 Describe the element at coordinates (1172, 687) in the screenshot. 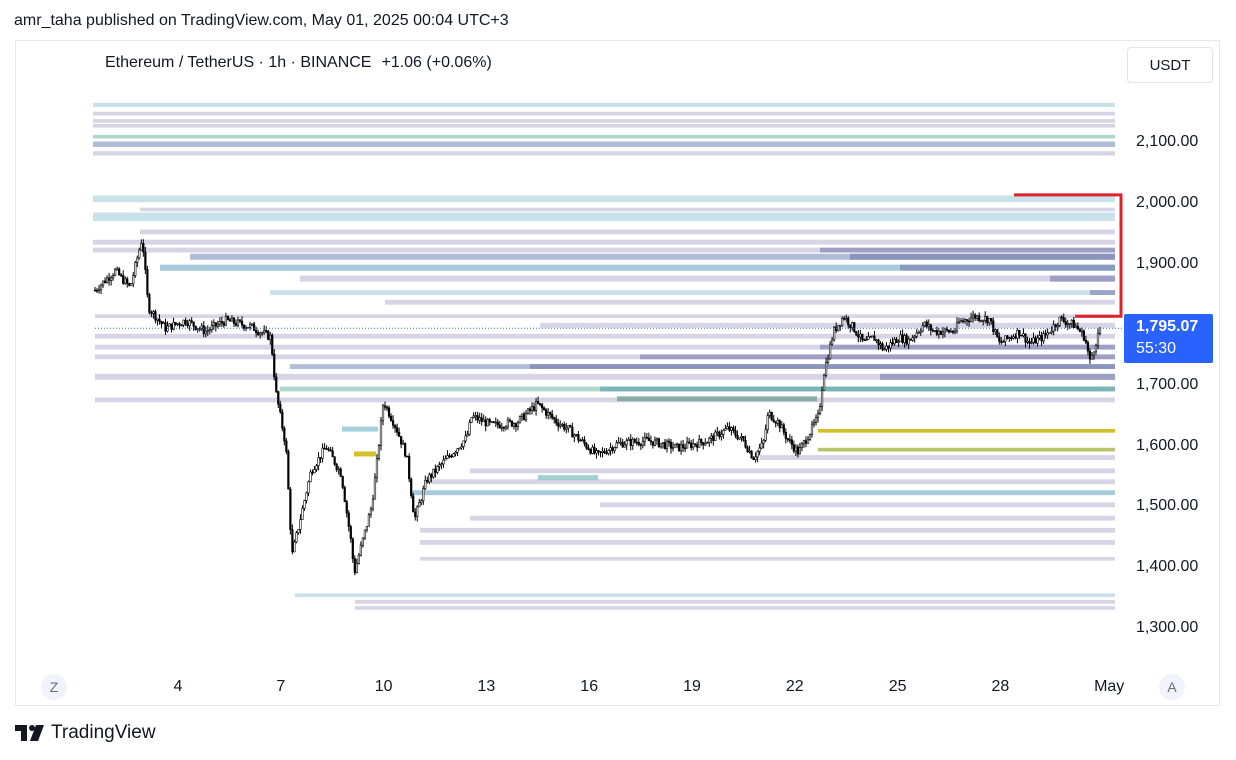

I see `auto-scale-button: A` at that location.